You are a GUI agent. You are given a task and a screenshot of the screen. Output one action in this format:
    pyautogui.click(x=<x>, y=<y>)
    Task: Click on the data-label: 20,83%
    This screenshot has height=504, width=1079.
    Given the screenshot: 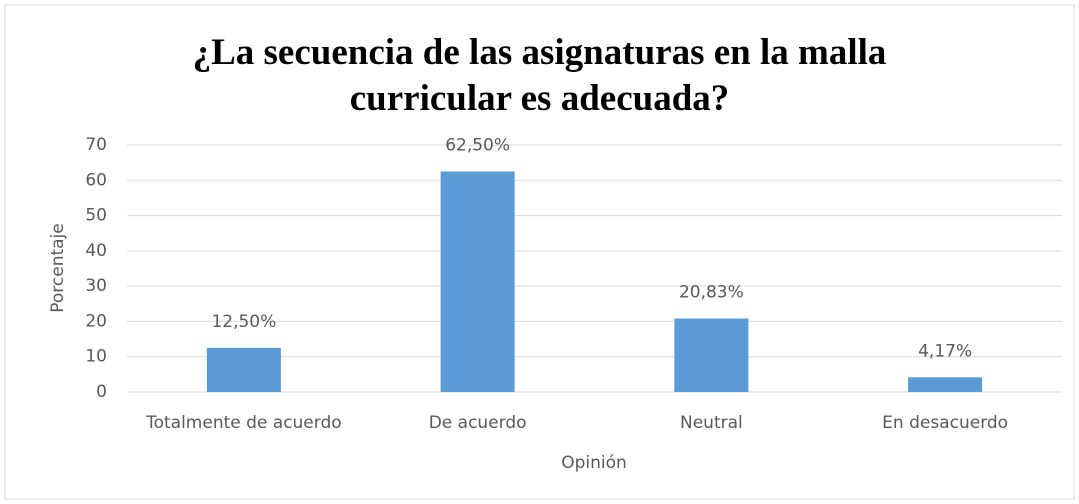 What is the action you would take?
    pyautogui.click(x=711, y=292)
    